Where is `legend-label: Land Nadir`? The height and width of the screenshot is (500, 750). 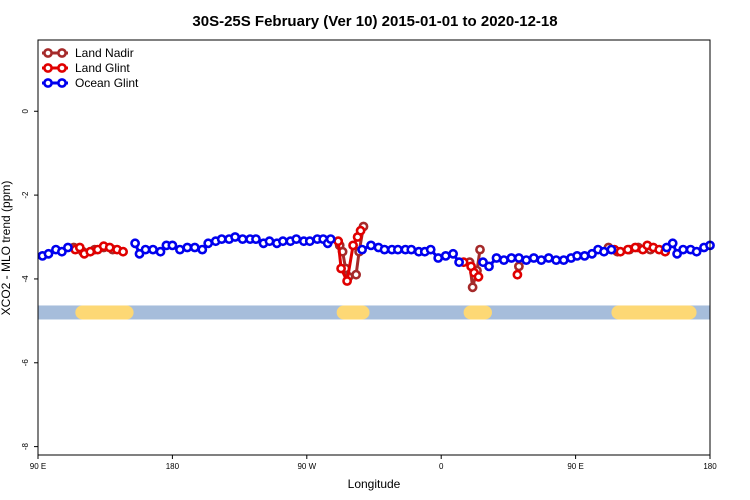
legend-label: Land Nadir is located at coordinates (104, 53).